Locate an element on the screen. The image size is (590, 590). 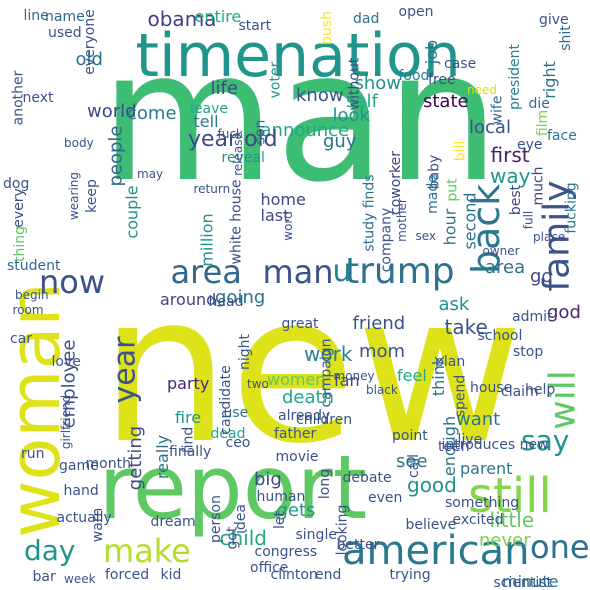
word-138: great is located at coordinates (300, 324).